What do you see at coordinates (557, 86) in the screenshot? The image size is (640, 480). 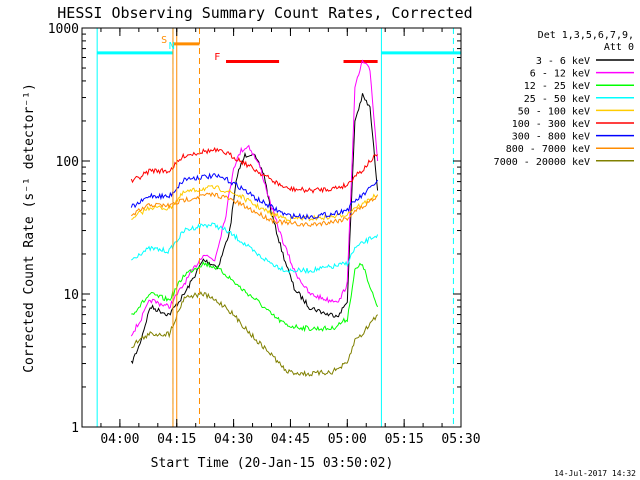 I see `legend-label: 12 - 25 keV` at bounding box center [557, 86].